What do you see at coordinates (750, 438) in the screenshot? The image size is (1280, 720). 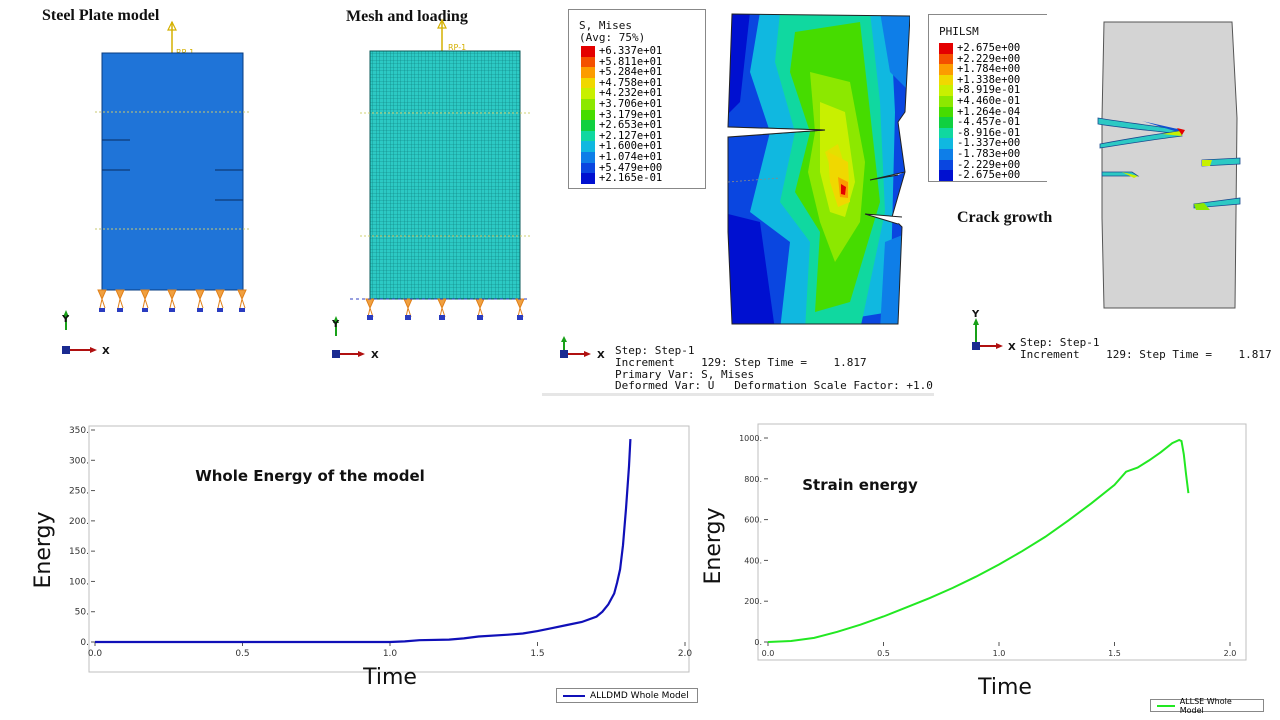 I see `strain-energy-y-tick-label: 1000.` at bounding box center [750, 438].